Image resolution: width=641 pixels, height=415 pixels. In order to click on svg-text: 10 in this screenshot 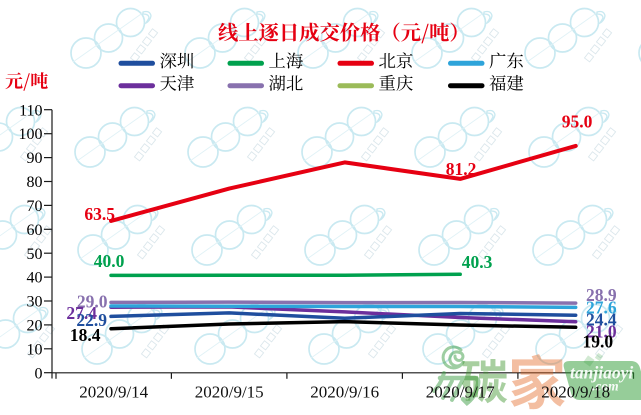, I will do `click(35, 349)`.